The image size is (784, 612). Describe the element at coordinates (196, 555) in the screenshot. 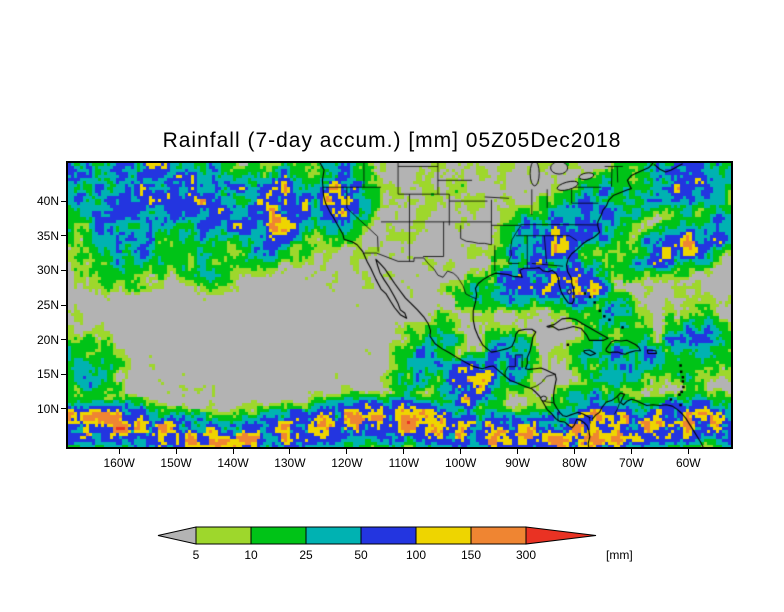

I see `colorbar-label: 5` at that location.